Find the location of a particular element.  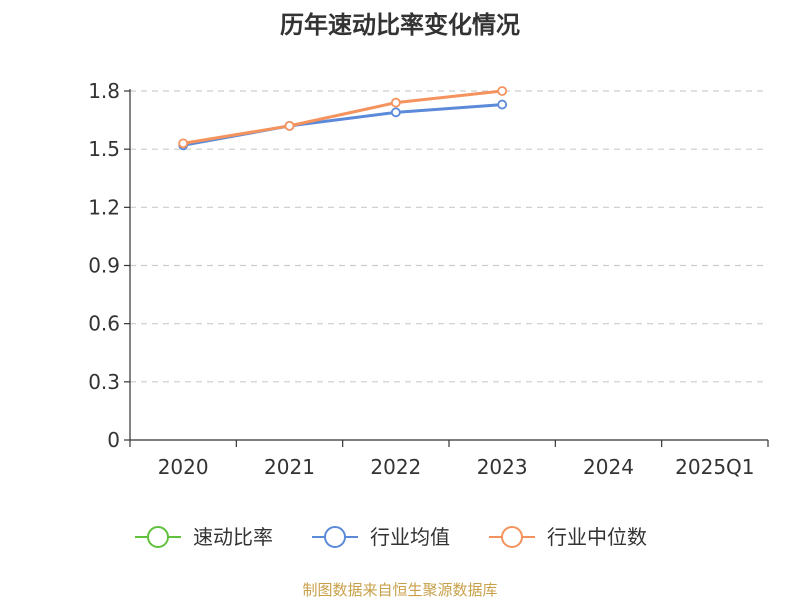

legend: 速动比率 行业均值 行业中位数 is located at coordinates (391, 537).